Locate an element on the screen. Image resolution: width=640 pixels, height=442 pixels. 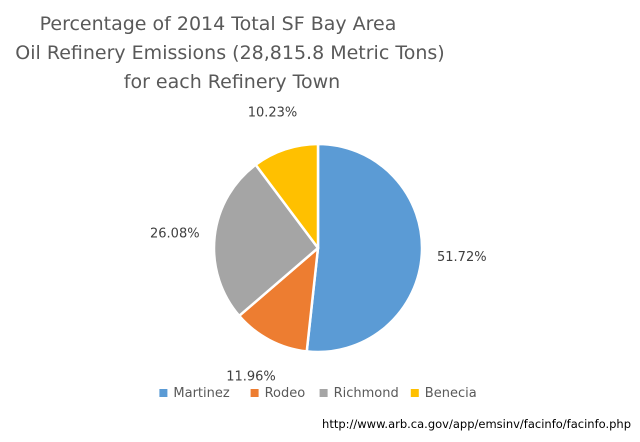
legend-label-martinez: Martinez is located at coordinates (201, 393).